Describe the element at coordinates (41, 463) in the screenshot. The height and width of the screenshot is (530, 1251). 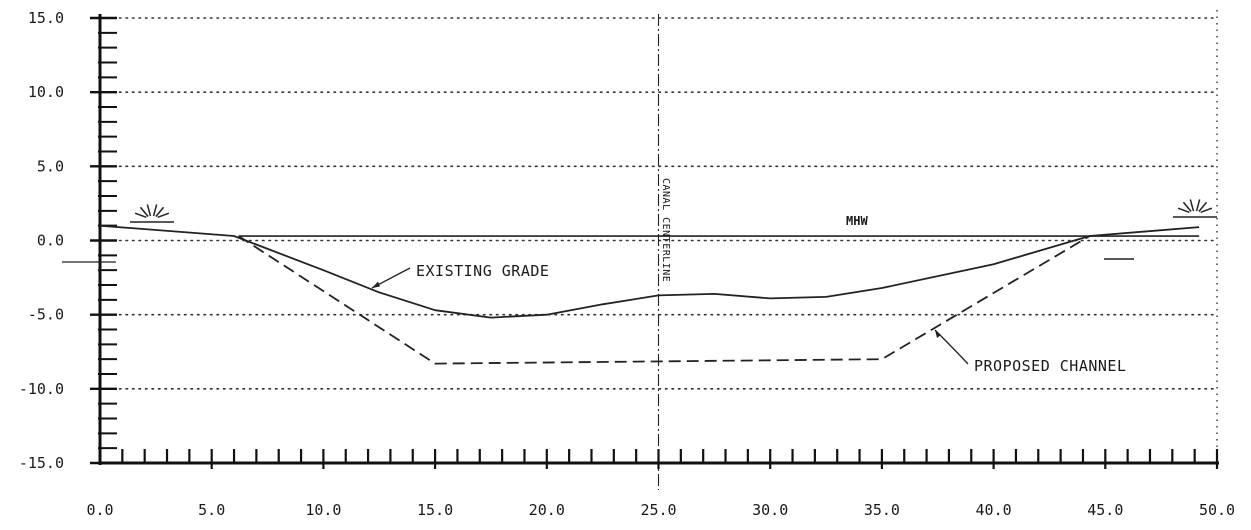
I see `y-tick-label: -15.0` at that location.